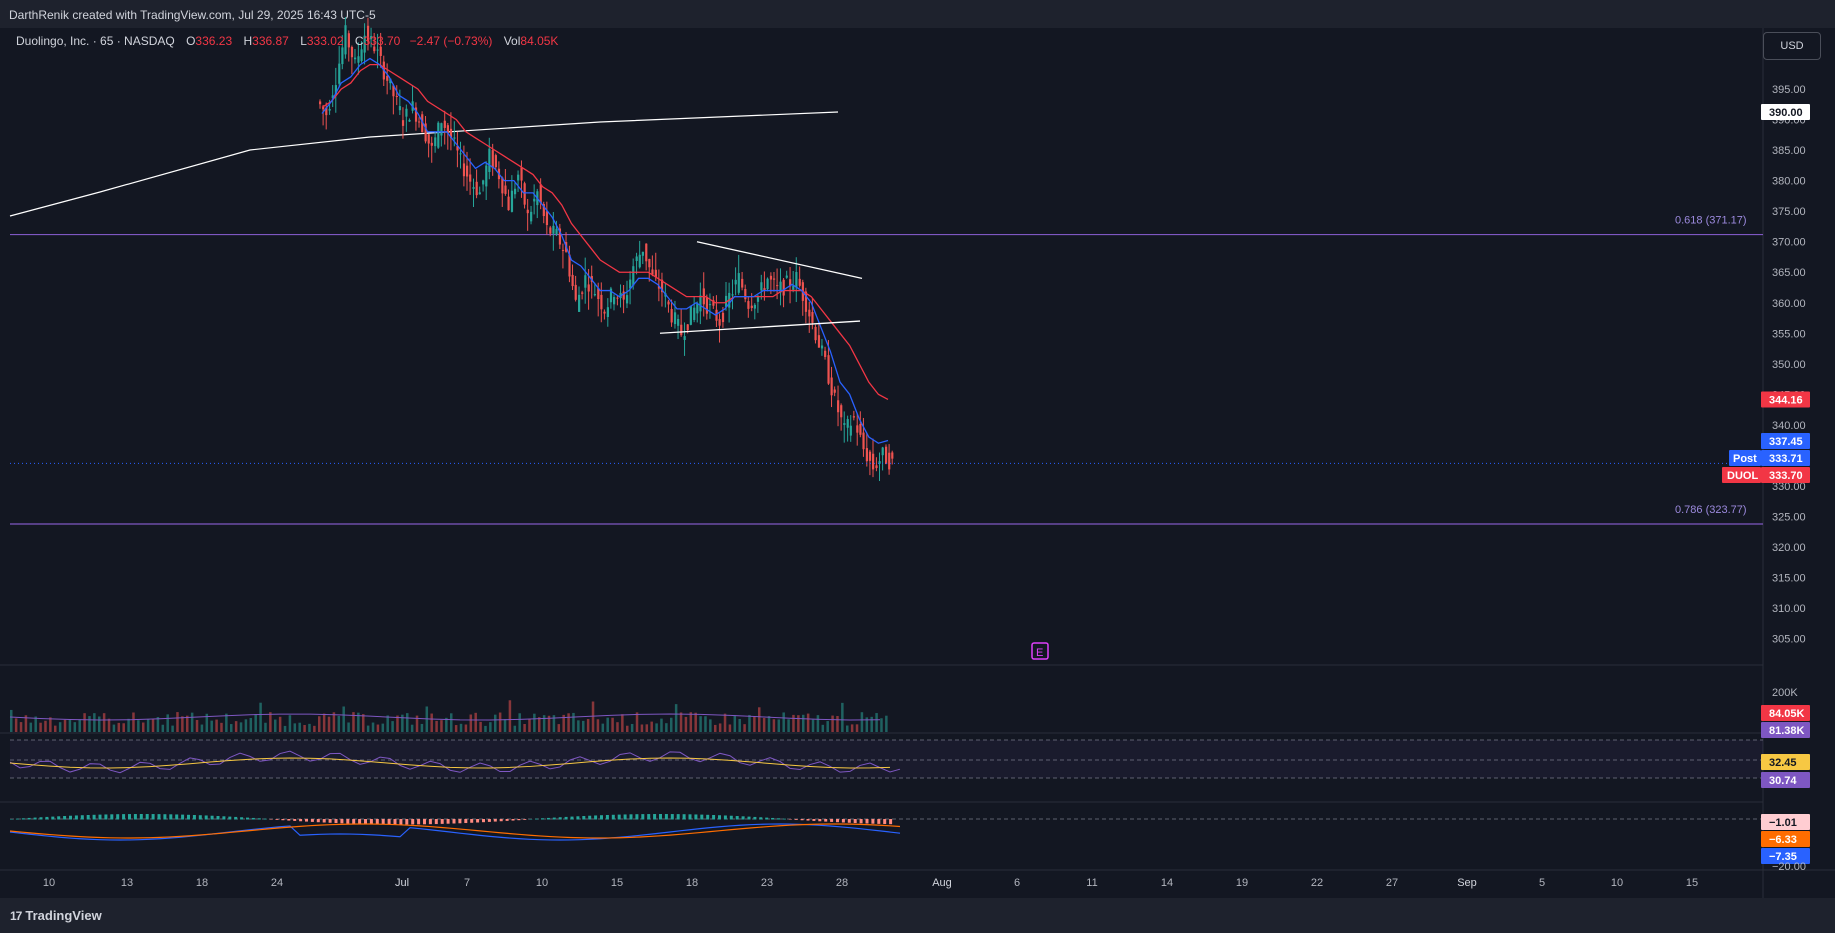  Describe the element at coordinates (1789, 182) in the screenshot. I see `price-tick-label: 380.00` at that location.